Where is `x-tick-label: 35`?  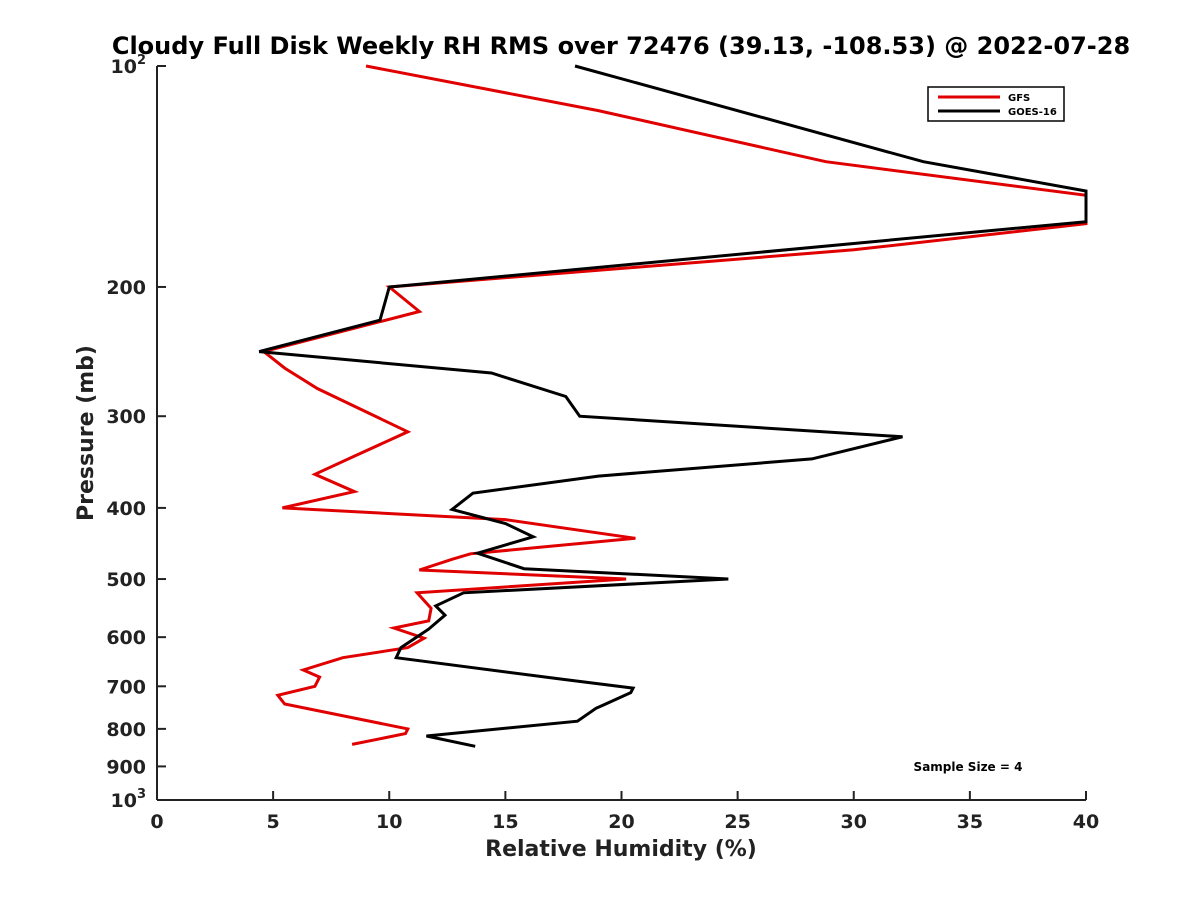 x-tick-label: 35 is located at coordinates (970, 822).